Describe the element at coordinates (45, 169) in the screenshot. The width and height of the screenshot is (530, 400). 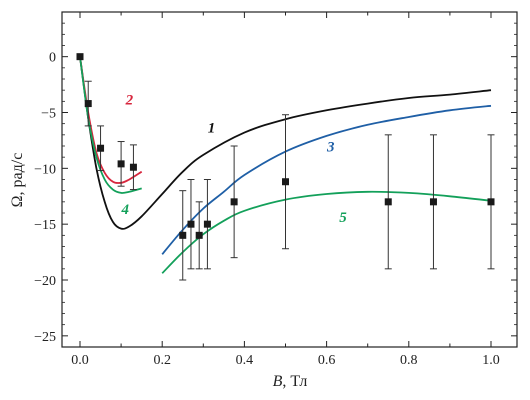
I see `y-tick-label: −10` at that location.